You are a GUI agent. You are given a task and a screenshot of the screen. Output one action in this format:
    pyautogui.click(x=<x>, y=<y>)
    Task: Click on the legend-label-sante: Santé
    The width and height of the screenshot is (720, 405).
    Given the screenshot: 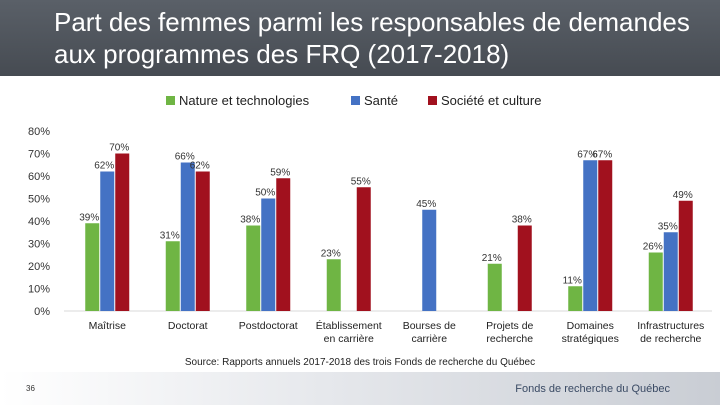 What is the action you would take?
    pyautogui.click(x=381, y=100)
    